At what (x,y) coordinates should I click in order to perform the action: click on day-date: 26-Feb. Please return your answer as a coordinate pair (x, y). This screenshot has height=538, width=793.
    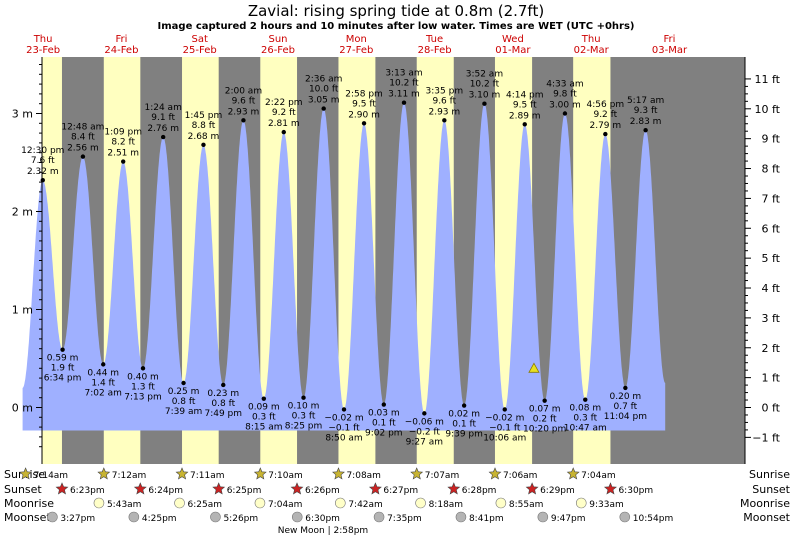
    Looking at the image, I should click on (278, 50).